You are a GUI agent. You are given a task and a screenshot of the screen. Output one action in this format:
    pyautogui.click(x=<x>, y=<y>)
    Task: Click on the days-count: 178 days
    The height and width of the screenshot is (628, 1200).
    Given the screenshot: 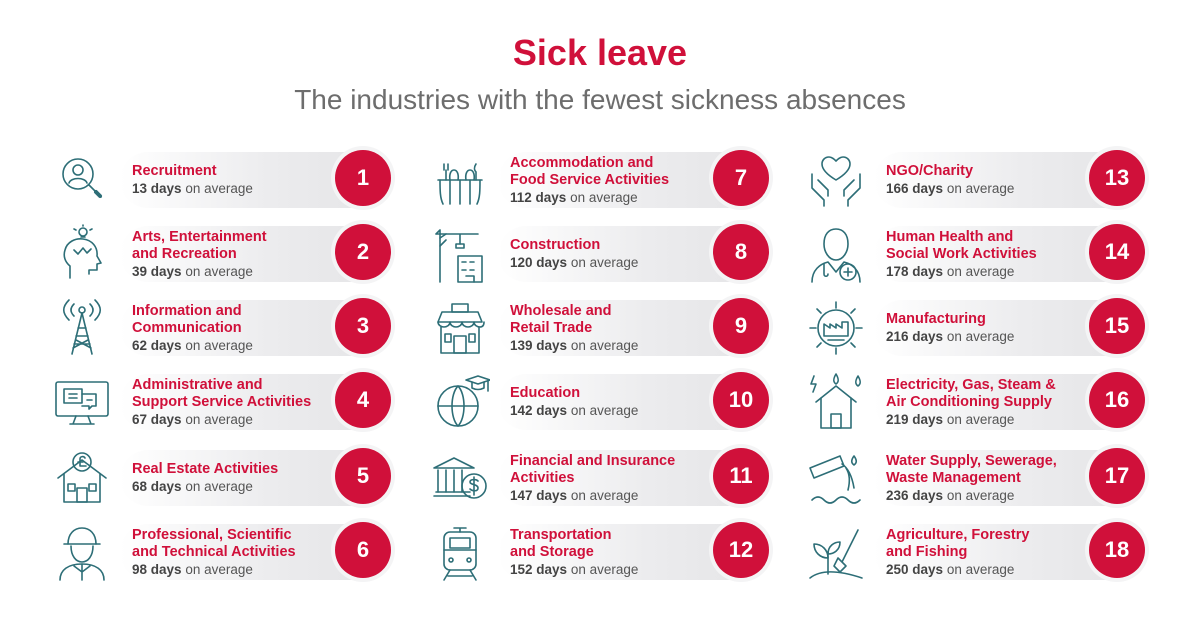 What is the action you would take?
    pyautogui.click(x=915, y=271)
    